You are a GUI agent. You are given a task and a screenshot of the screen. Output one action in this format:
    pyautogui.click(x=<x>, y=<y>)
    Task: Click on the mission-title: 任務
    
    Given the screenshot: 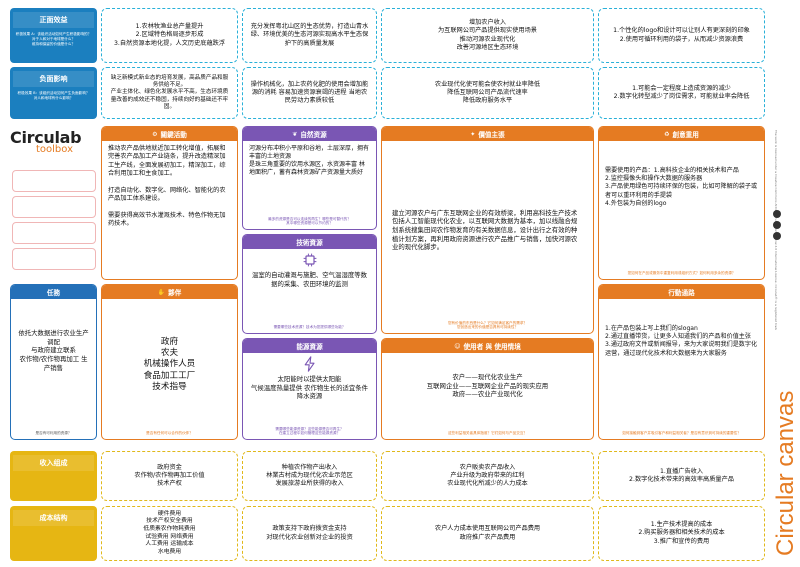 What is the action you would take?
    pyautogui.click(x=53, y=293)
    